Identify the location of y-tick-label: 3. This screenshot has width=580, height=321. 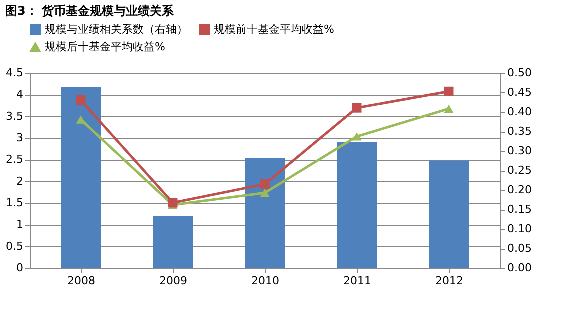
(20, 138).